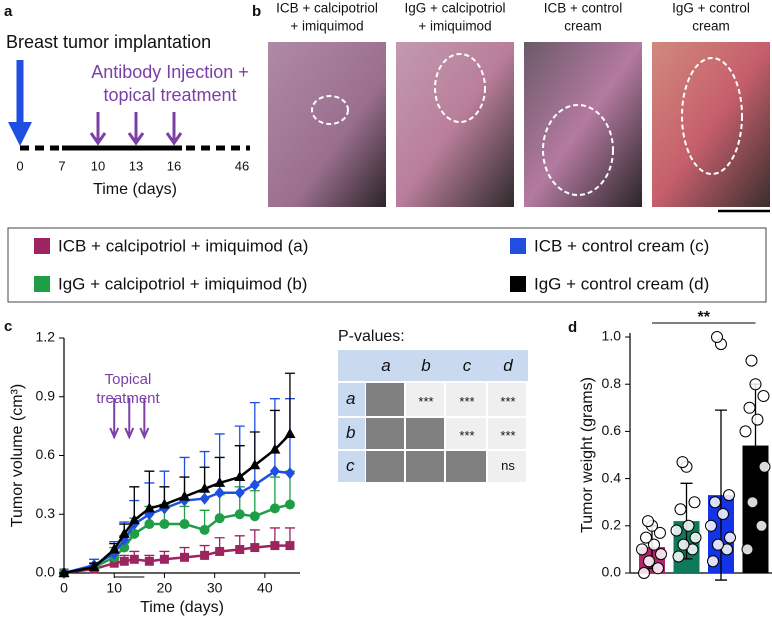 This screenshot has width=772, height=621. I want to click on timeline-ticks: 0 7 10 13 16 46, so click(132, 142).